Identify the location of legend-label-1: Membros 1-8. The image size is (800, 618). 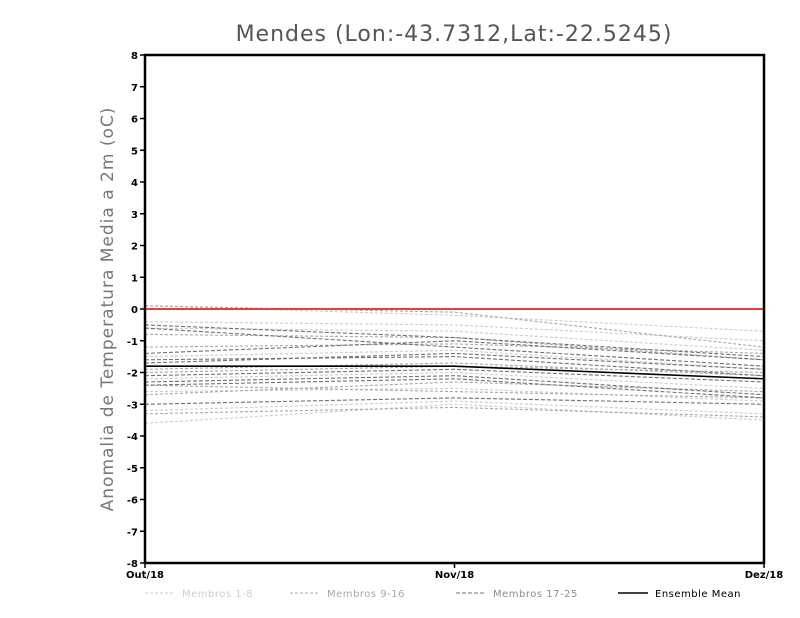
(217, 594).